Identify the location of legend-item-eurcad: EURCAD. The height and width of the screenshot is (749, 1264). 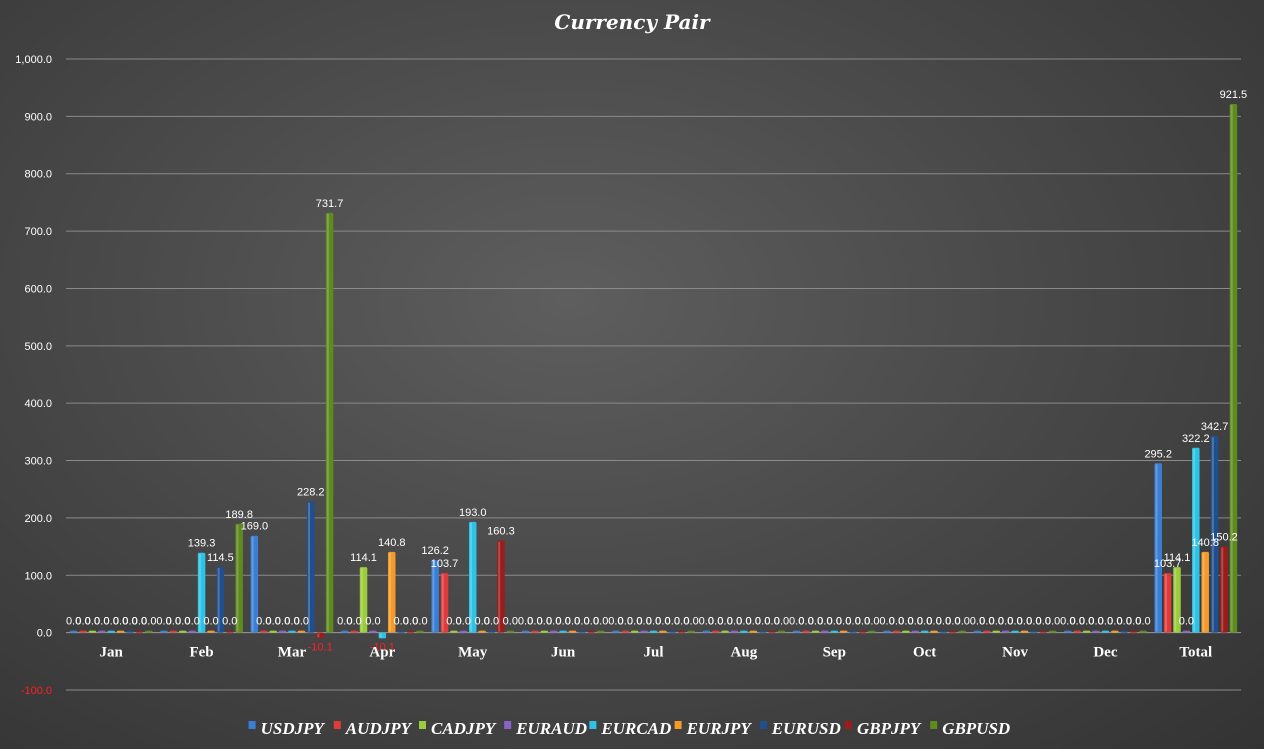
(630, 728).